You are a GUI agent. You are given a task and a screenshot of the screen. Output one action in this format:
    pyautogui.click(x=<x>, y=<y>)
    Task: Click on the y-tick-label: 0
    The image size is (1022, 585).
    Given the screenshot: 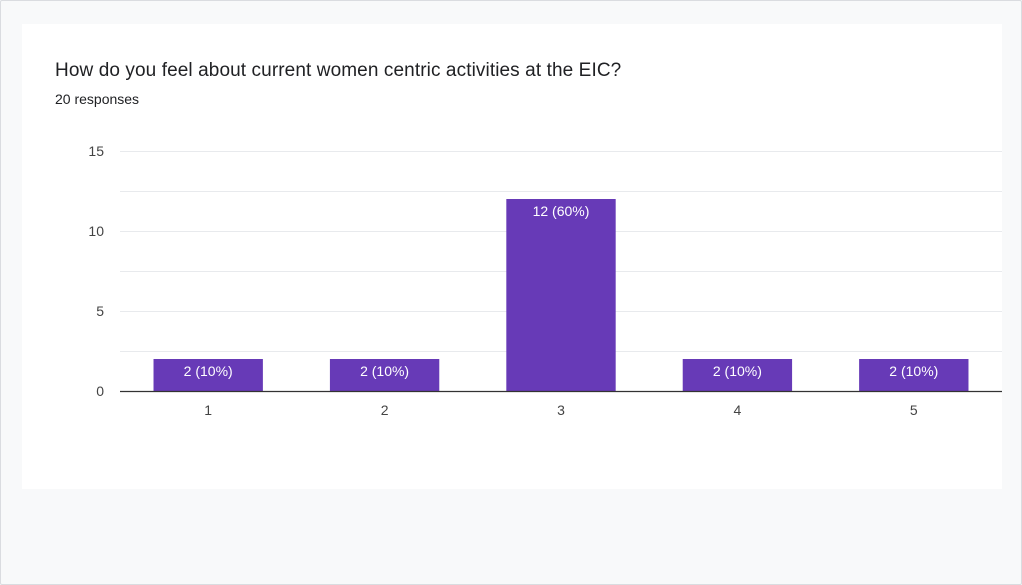 What is the action you would take?
    pyautogui.click(x=100, y=391)
    